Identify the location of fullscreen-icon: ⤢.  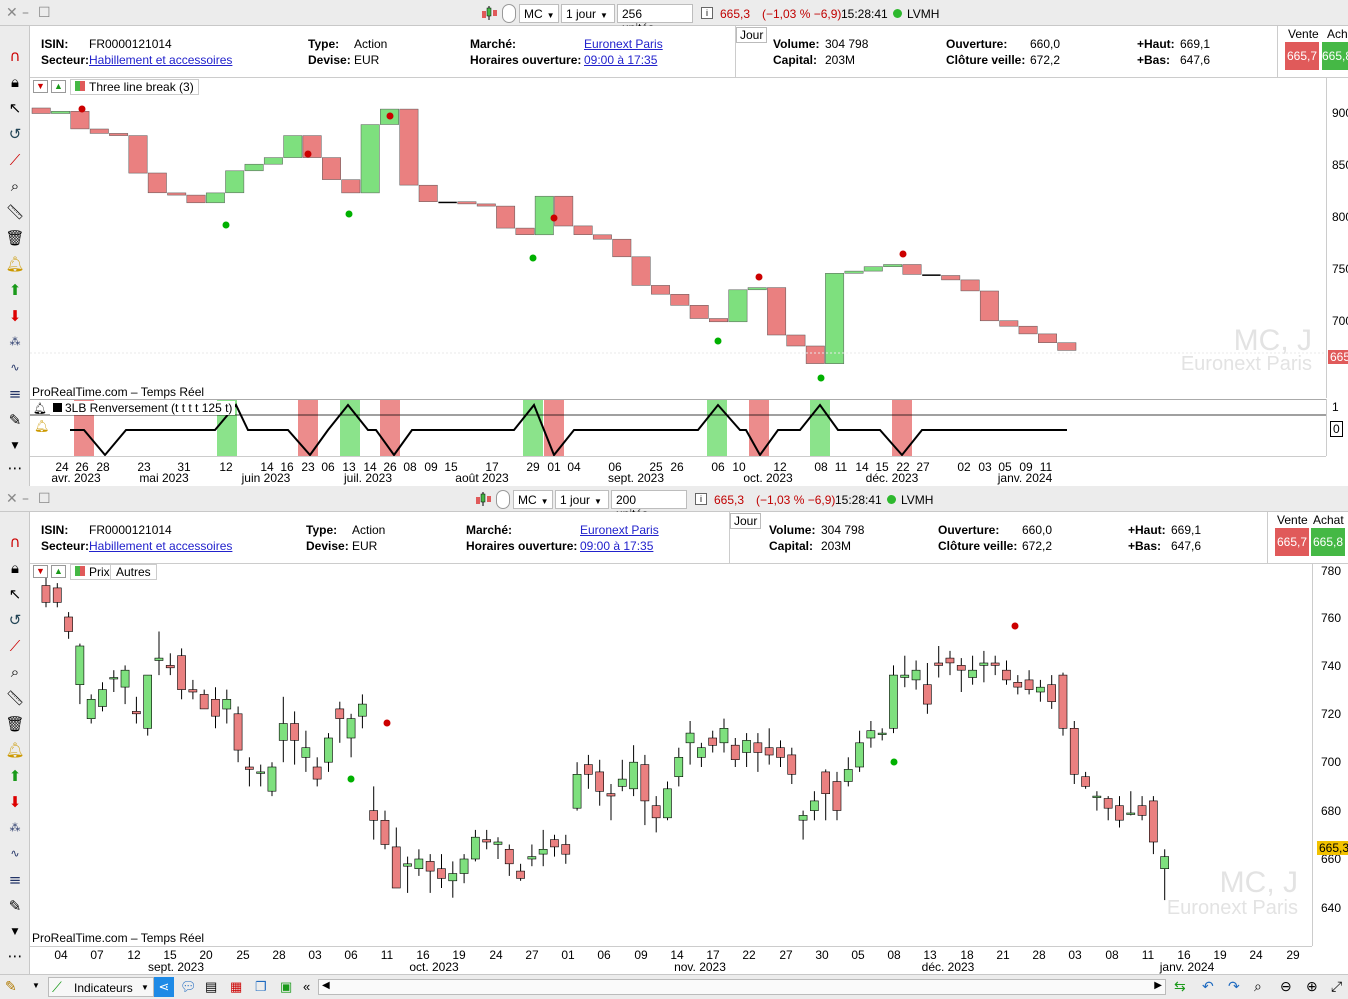
(1337, 986).